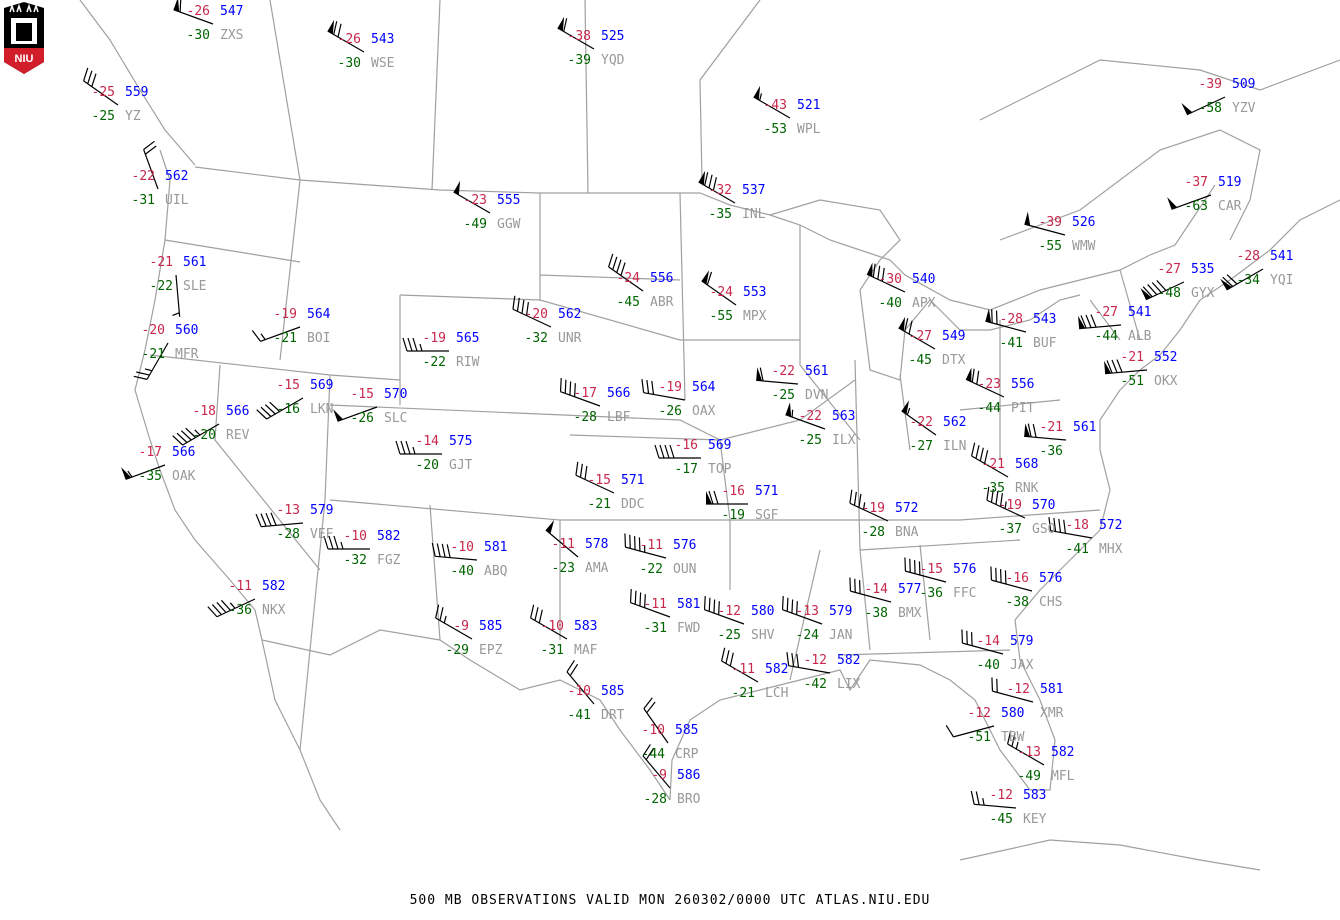 The image size is (1340, 920). Describe the element at coordinates (777, 693) in the screenshot. I see `station-id: LCH` at that location.